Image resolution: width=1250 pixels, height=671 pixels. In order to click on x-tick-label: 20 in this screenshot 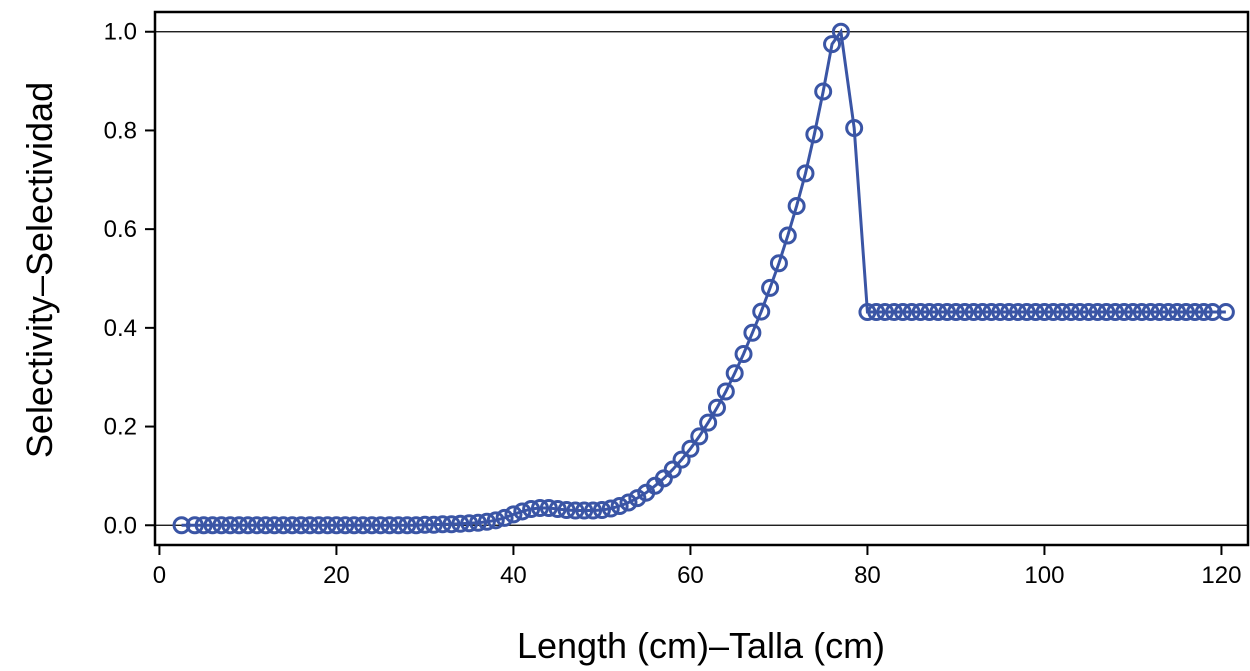, I will do `click(336, 575)`.